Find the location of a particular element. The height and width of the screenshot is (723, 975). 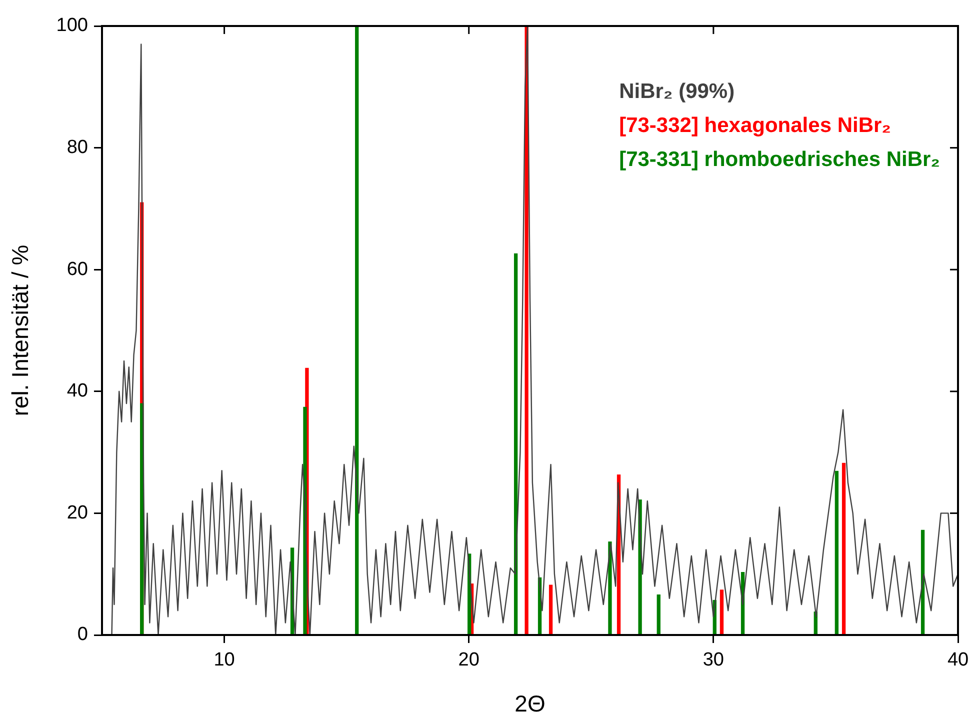

y-axis-title: rel. Intensität / % is located at coordinates (20, 330).